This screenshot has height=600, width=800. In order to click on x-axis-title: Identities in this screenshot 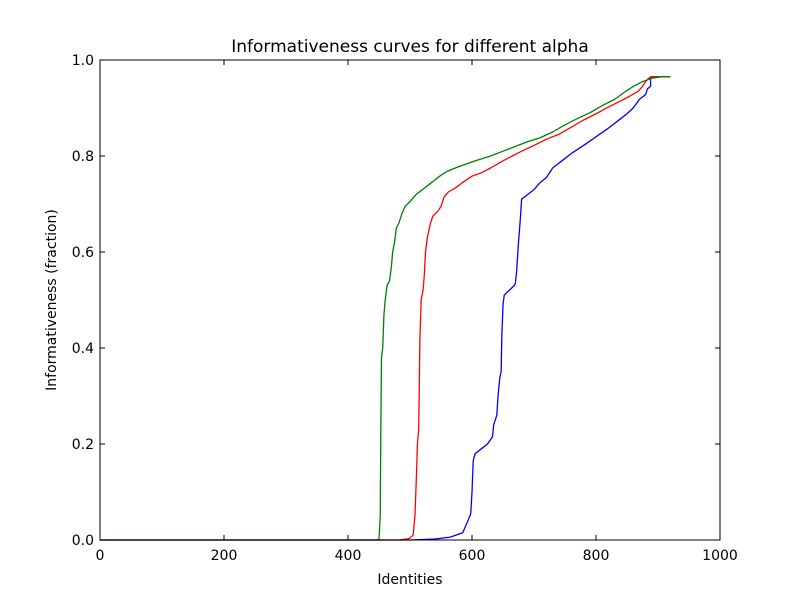, I will do `click(409, 580)`.